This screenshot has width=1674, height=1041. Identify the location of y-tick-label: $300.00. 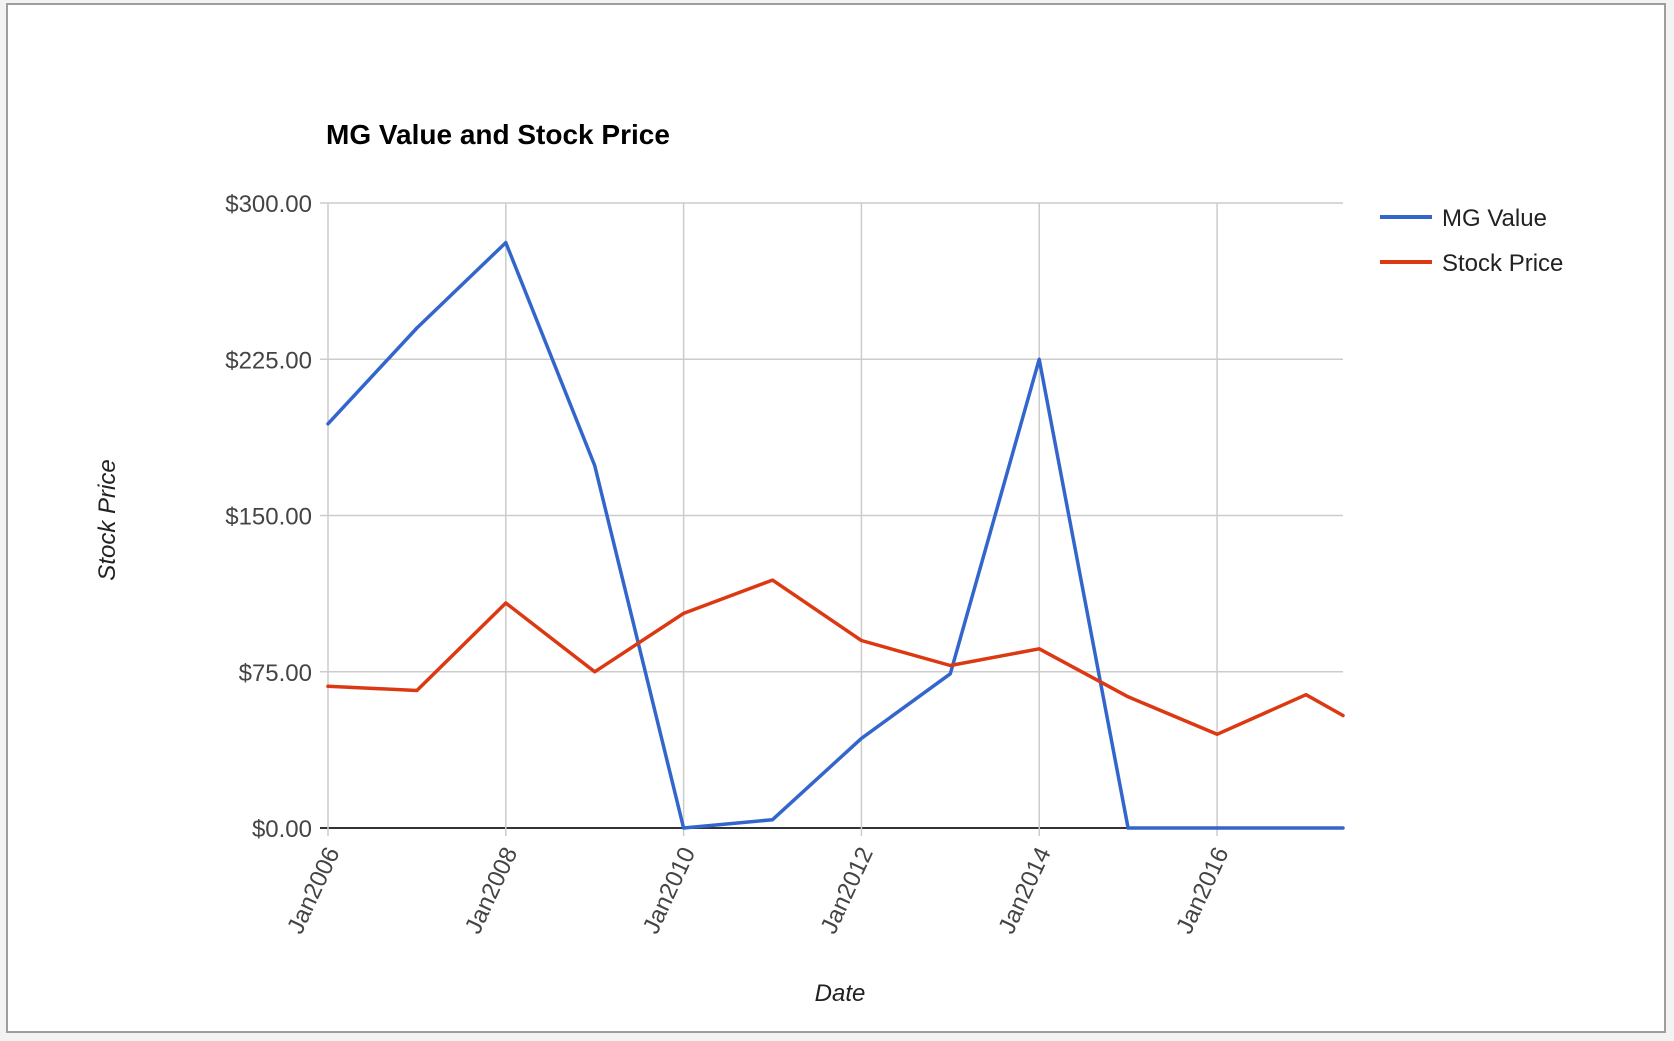
(268, 204).